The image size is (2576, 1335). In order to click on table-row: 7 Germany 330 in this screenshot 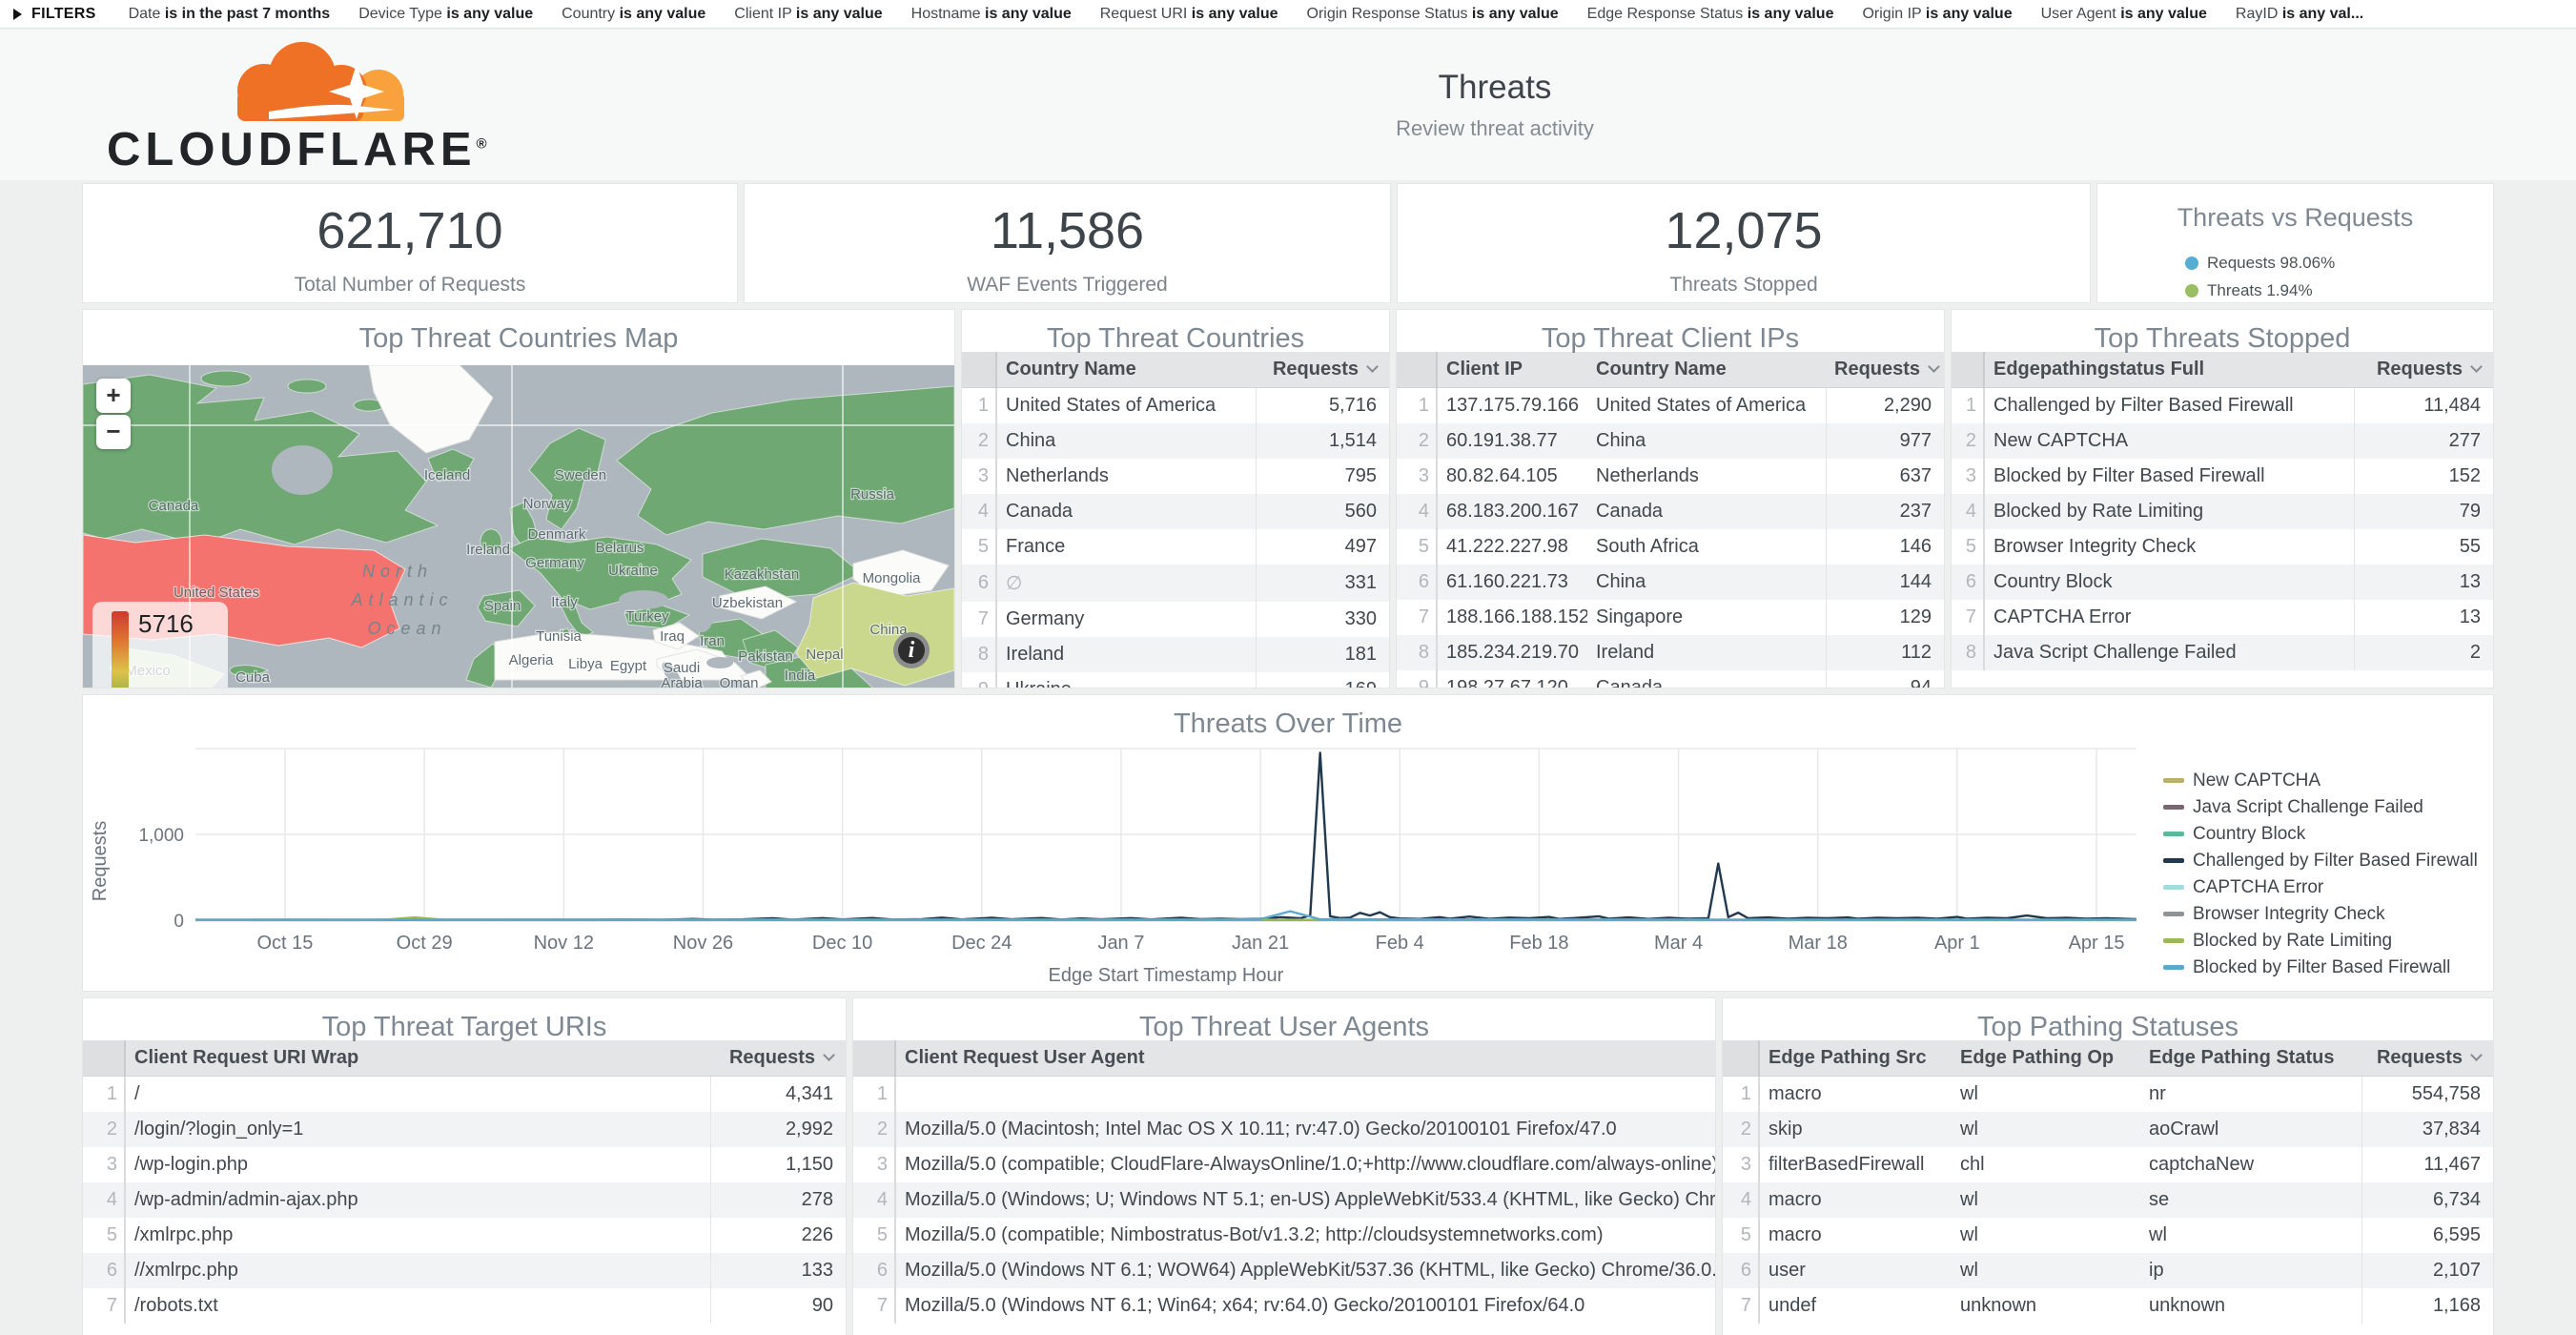, I will do `click(1175, 619)`.